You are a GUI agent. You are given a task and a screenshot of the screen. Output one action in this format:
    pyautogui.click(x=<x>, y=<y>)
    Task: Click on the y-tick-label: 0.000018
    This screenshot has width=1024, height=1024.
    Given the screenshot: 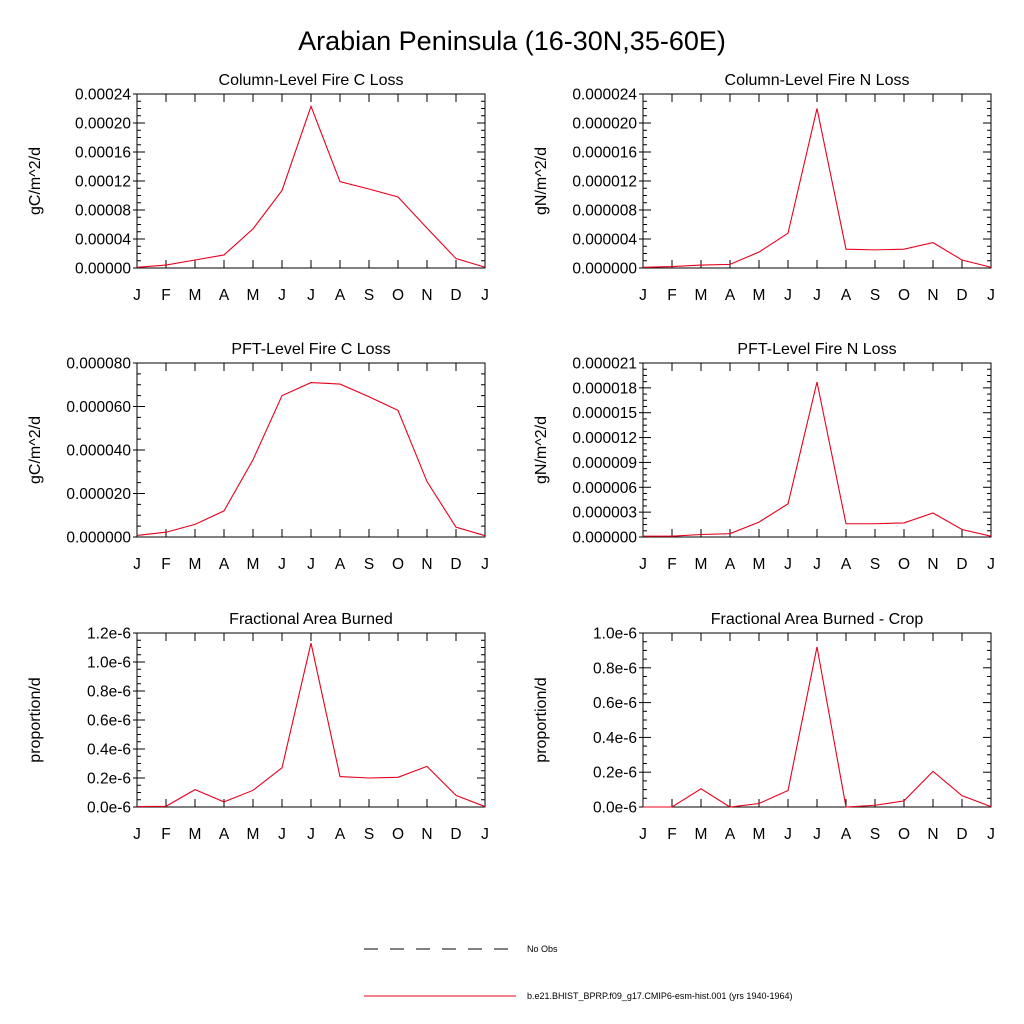 What is the action you would take?
    pyautogui.click(x=604, y=388)
    